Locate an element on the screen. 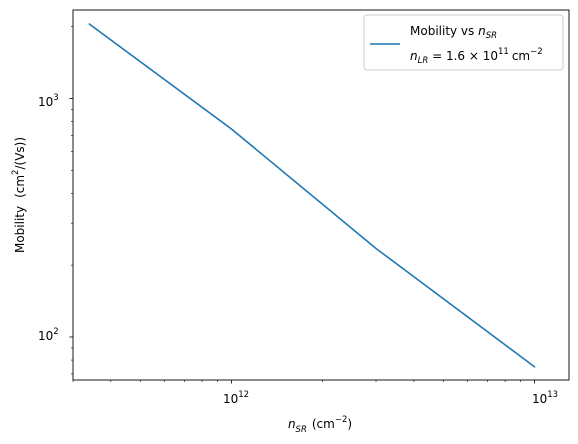 Image resolution: width=578 pixels, height=444 pixels. x-tick-label-1e13: 1013 is located at coordinates (545, 398).